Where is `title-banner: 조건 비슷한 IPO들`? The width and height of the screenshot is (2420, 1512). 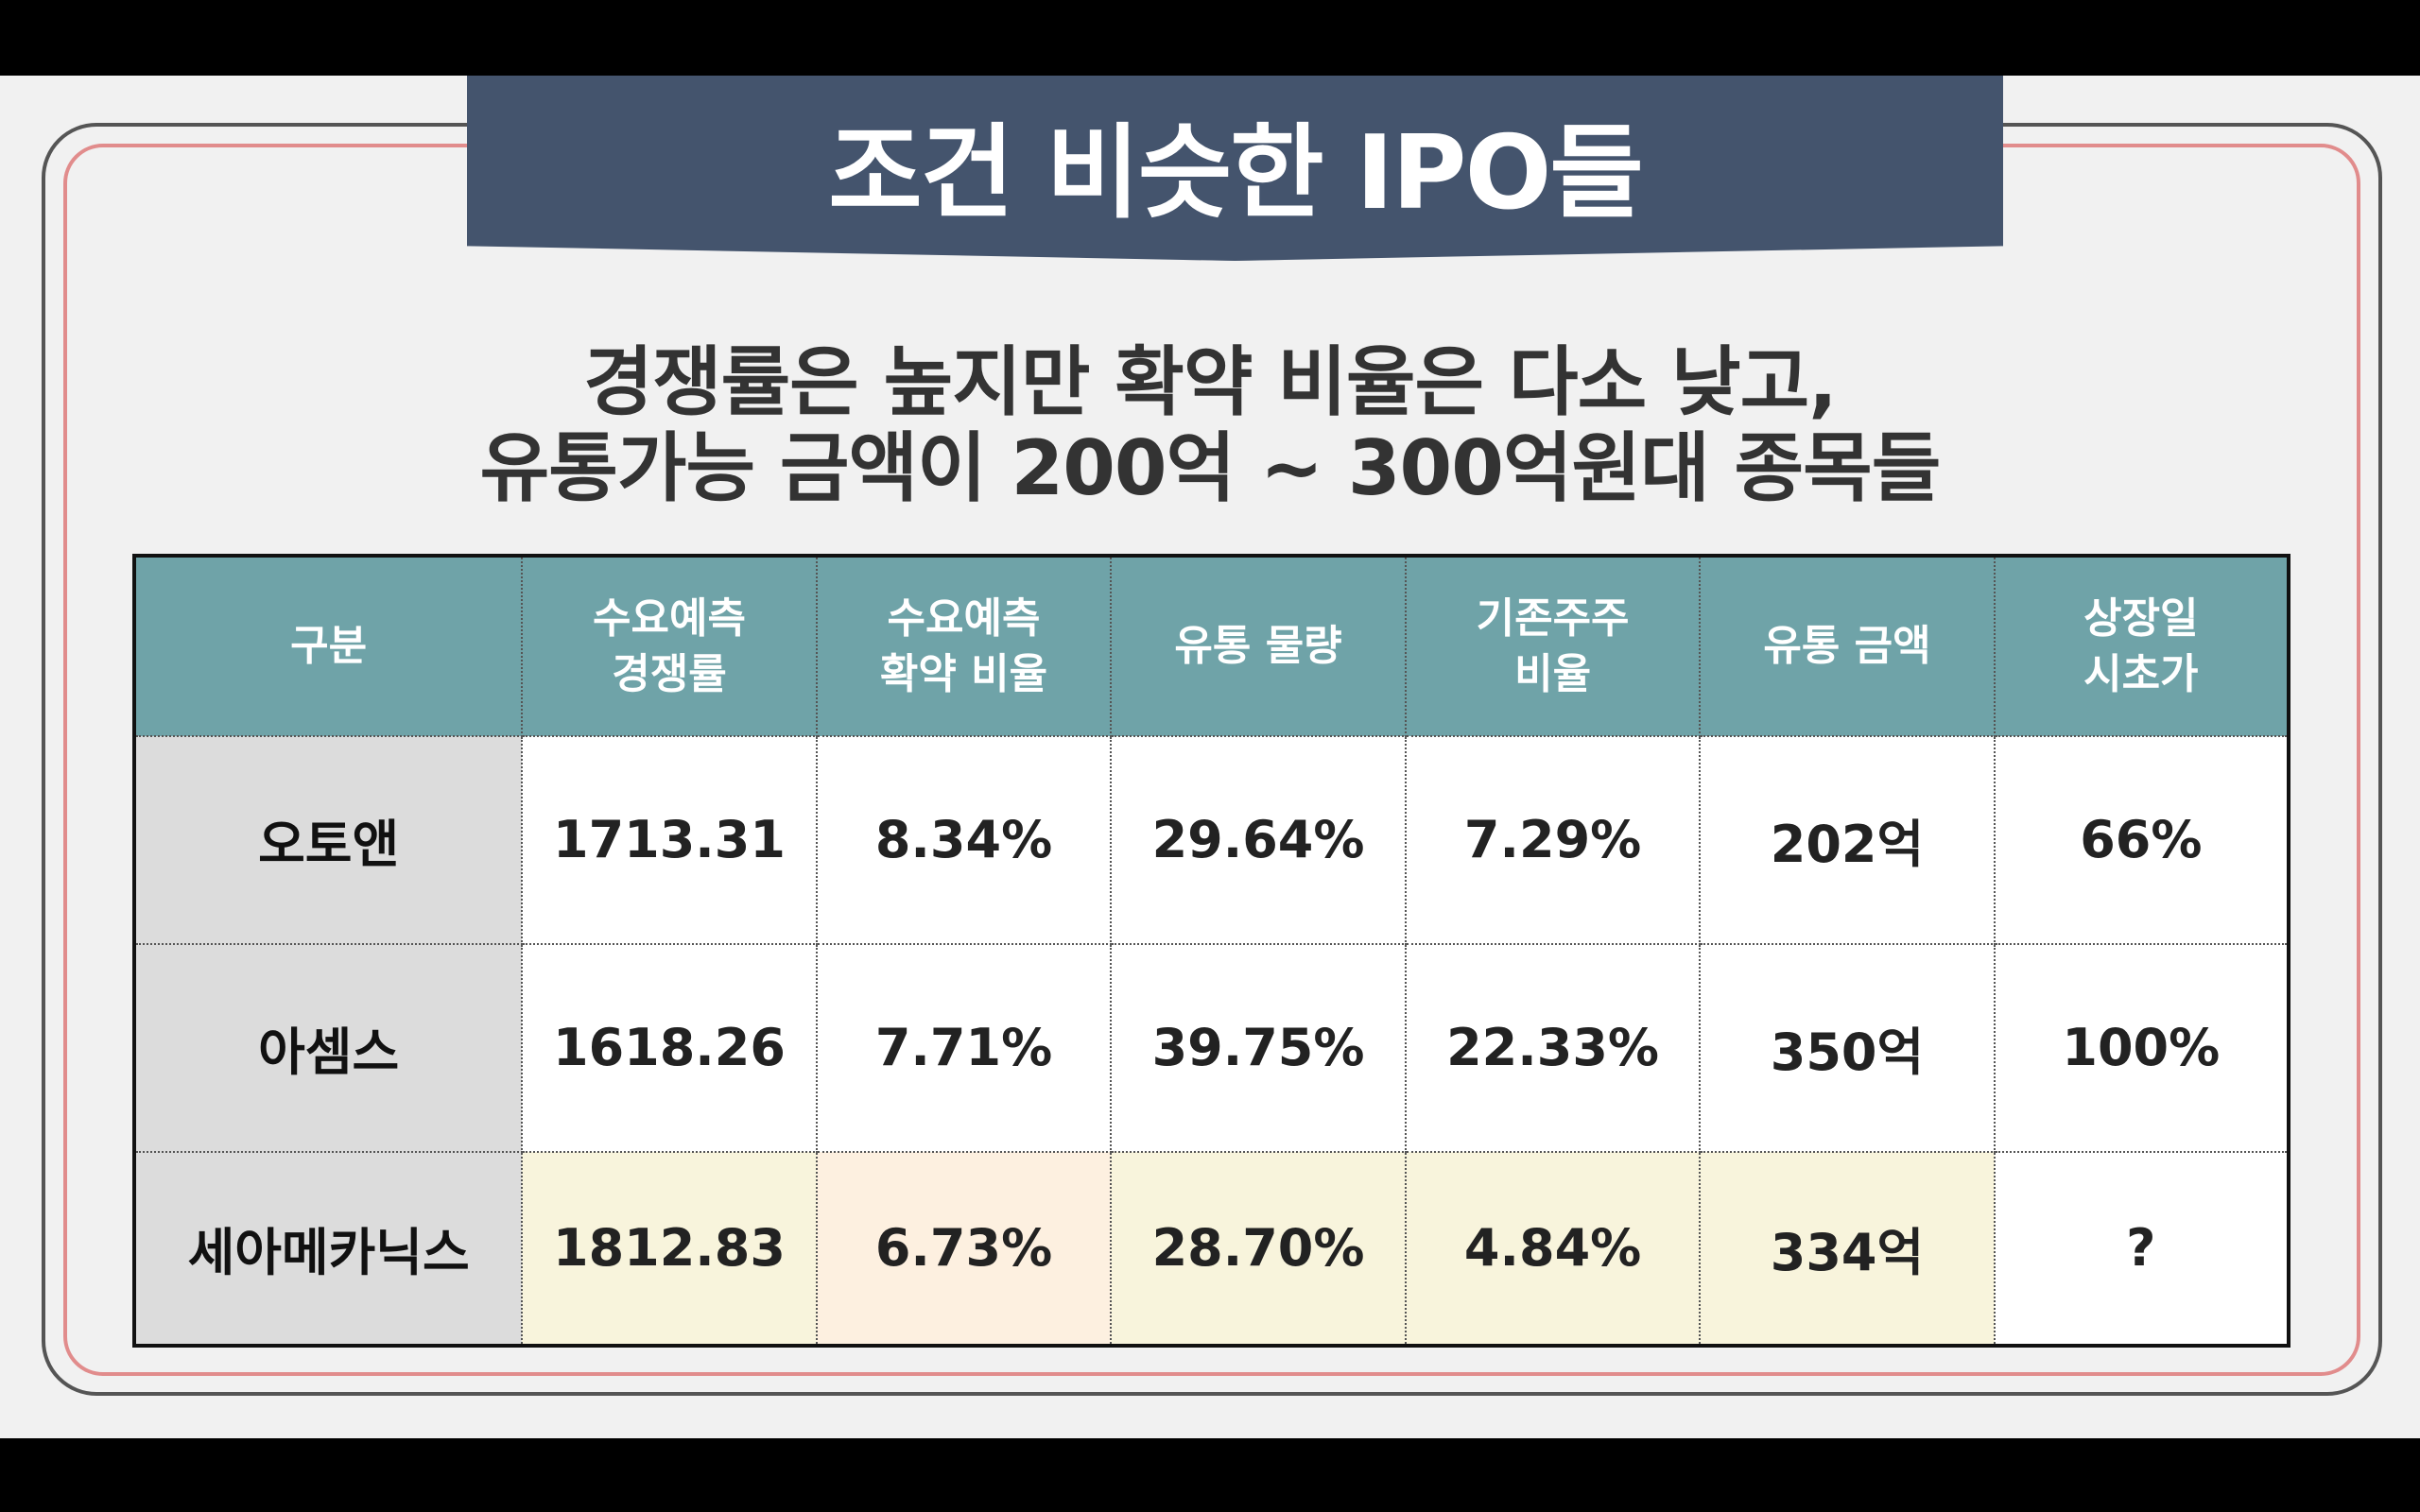
title-banner: 조건 비슷한 IPO들 is located at coordinates (1235, 168).